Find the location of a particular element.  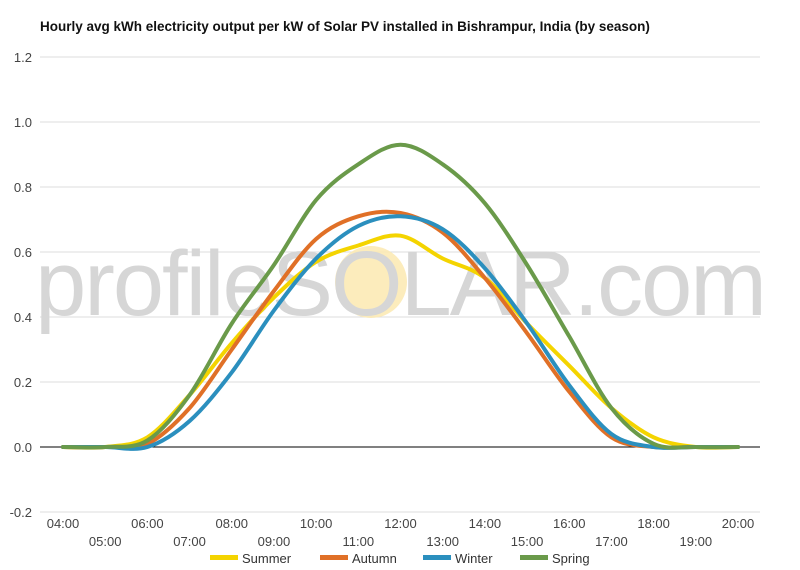

x-tick-label: 10:00 is located at coordinates (316, 523).